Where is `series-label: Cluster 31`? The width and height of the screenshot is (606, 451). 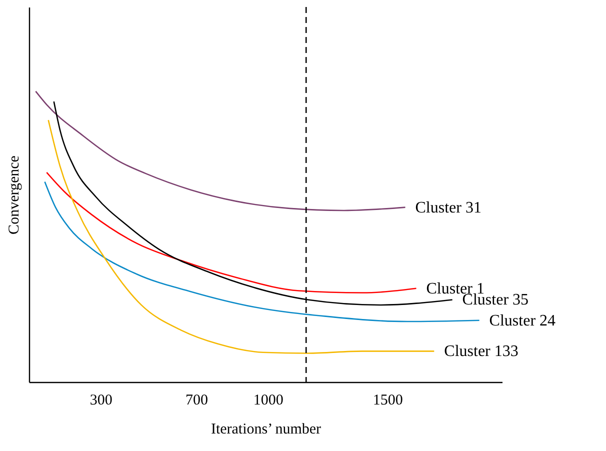
series-label: Cluster 31 is located at coordinates (448, 207).